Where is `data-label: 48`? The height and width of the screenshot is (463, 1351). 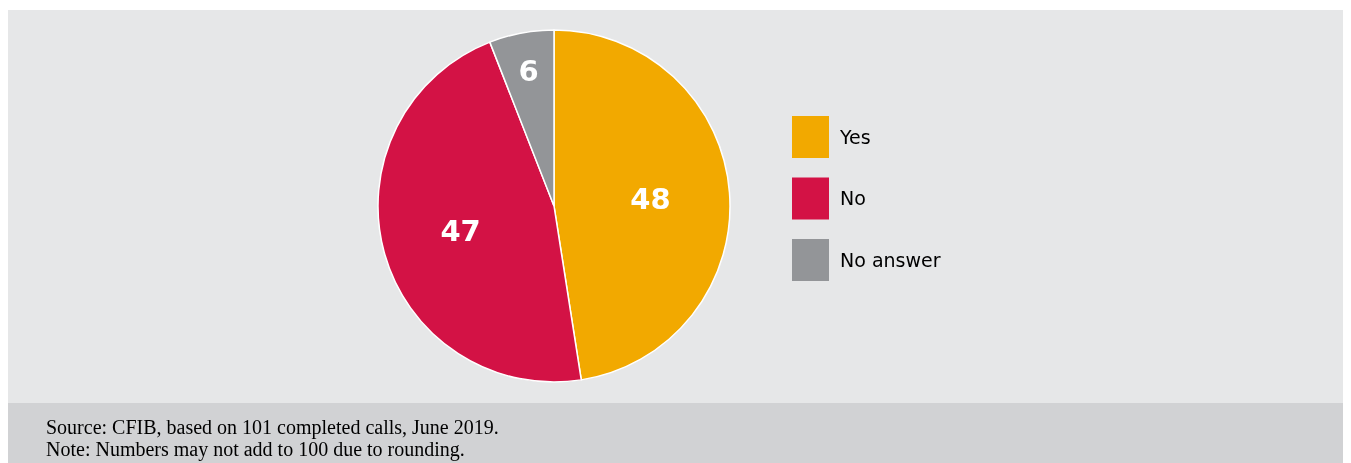
data-label: 48 is located at coordinates (650, 198).